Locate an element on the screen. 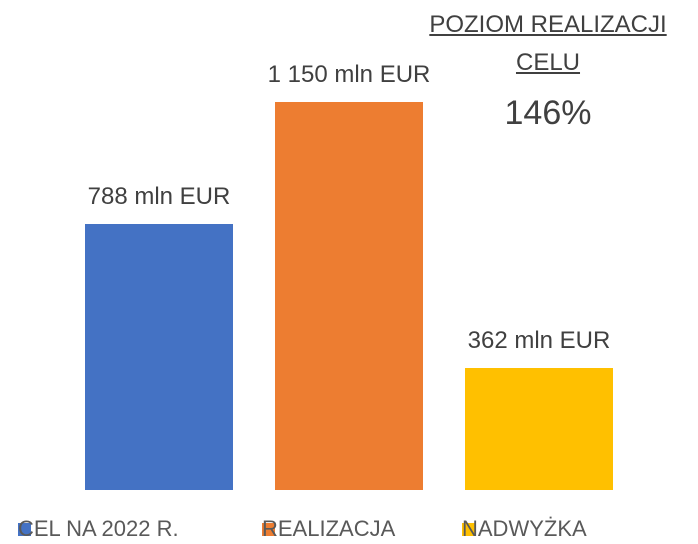 The width and height of the screenshot is (698, 544). legend-item: REALIZACJA is located at coordinates (328, 529).